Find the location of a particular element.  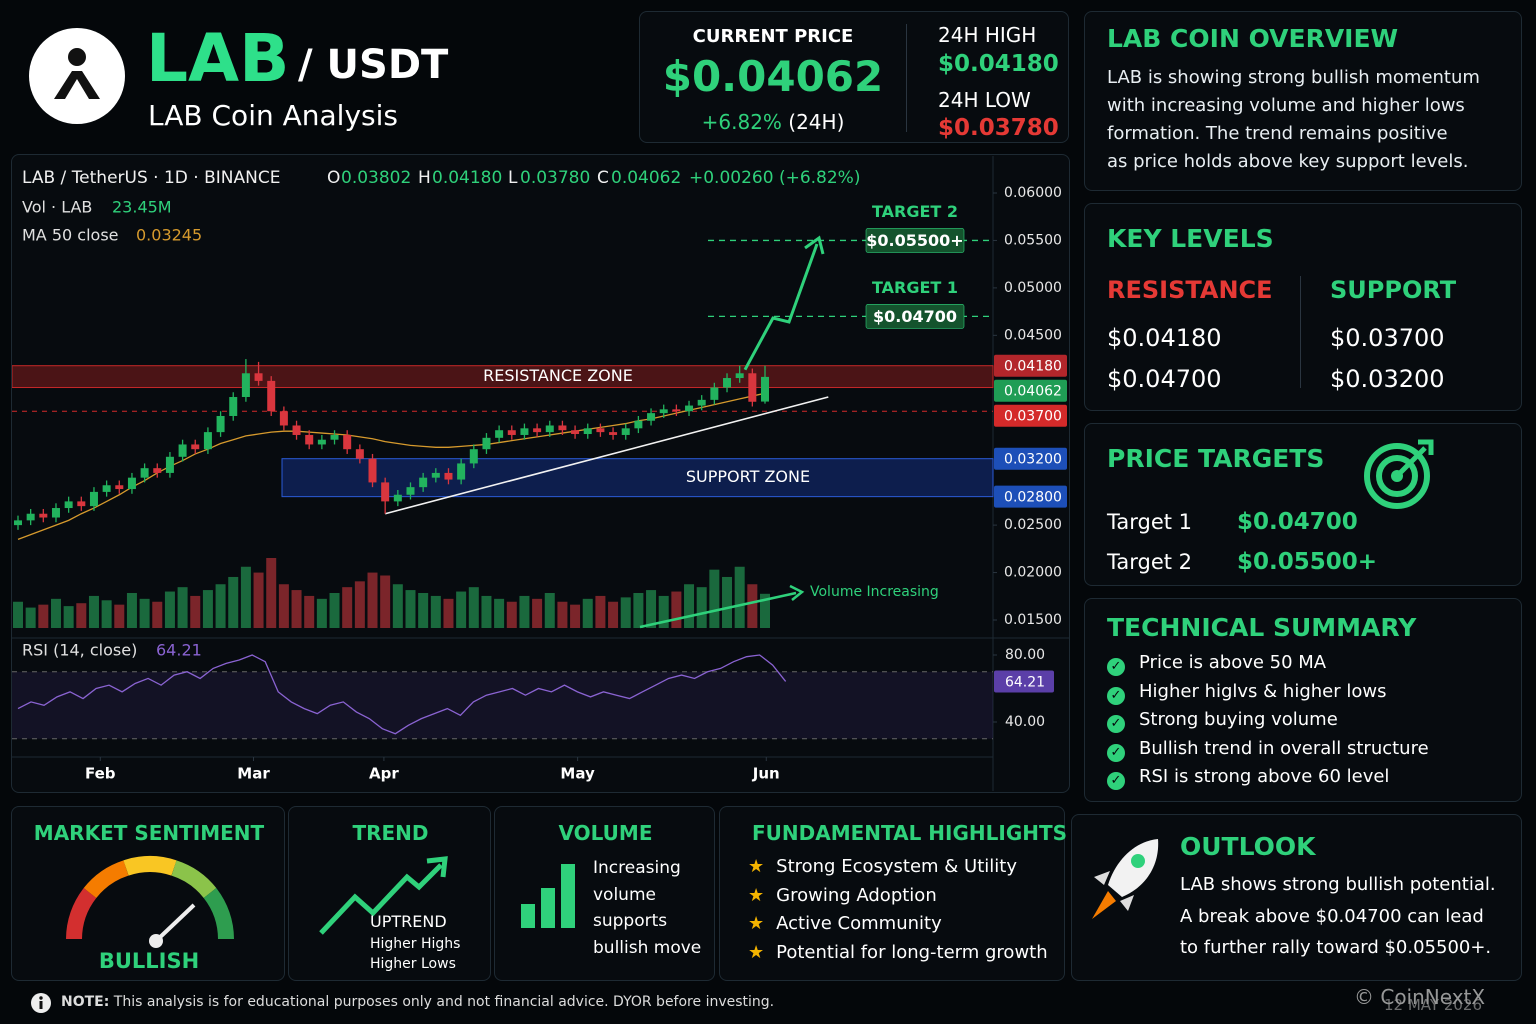

ring is located at coordinates (1397, 476).